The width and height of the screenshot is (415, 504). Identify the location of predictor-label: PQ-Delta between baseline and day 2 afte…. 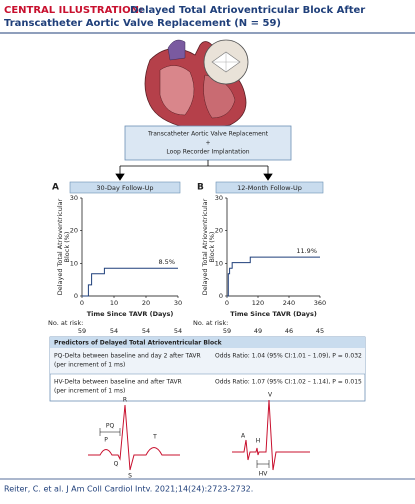
(127, 356).